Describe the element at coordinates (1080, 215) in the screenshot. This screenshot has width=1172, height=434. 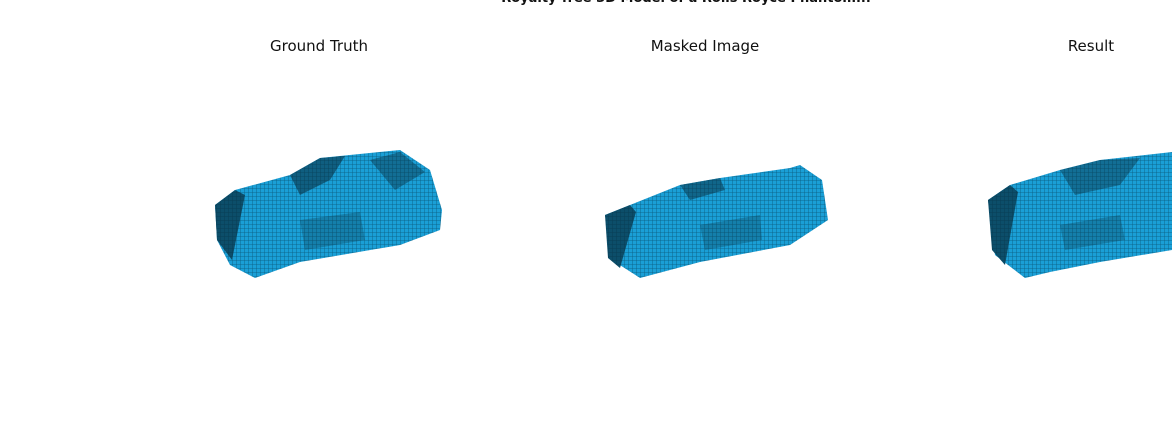
I see `voxel-car-result` at that location.